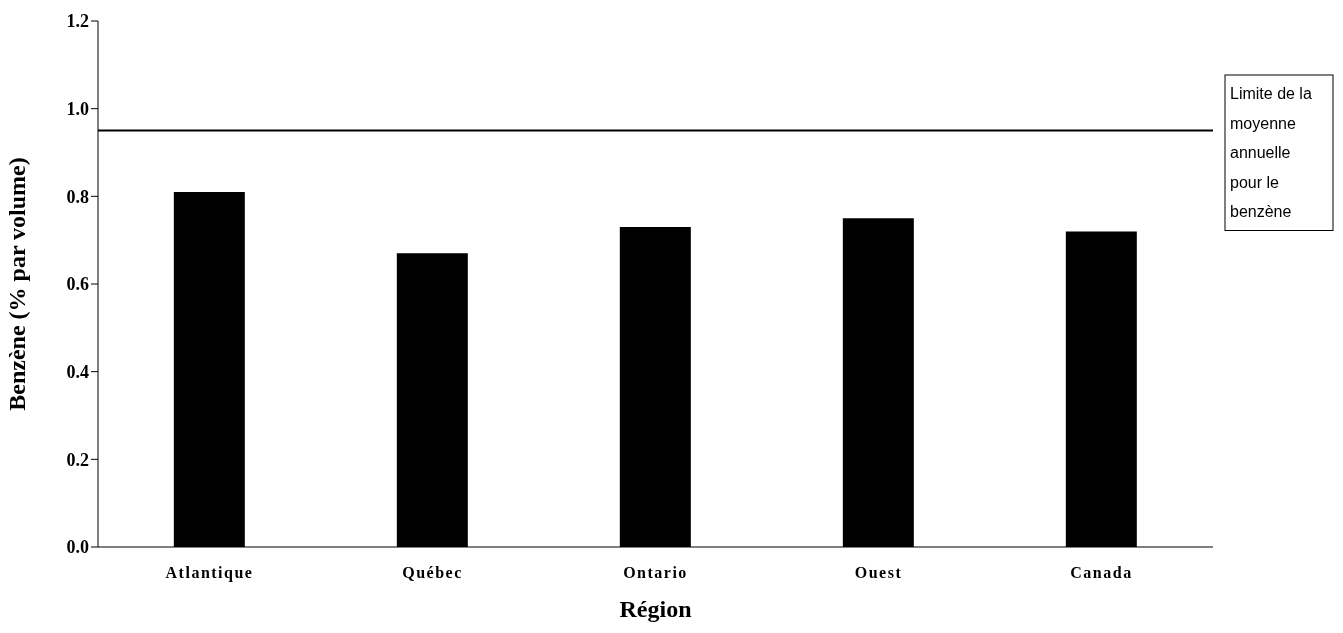 Image resolution: width=1343 pixels, height=633 pixels. Describe the element at coordinates (77, 372) in the screenshot. I see `y-tick-label: 0.4` at that location.